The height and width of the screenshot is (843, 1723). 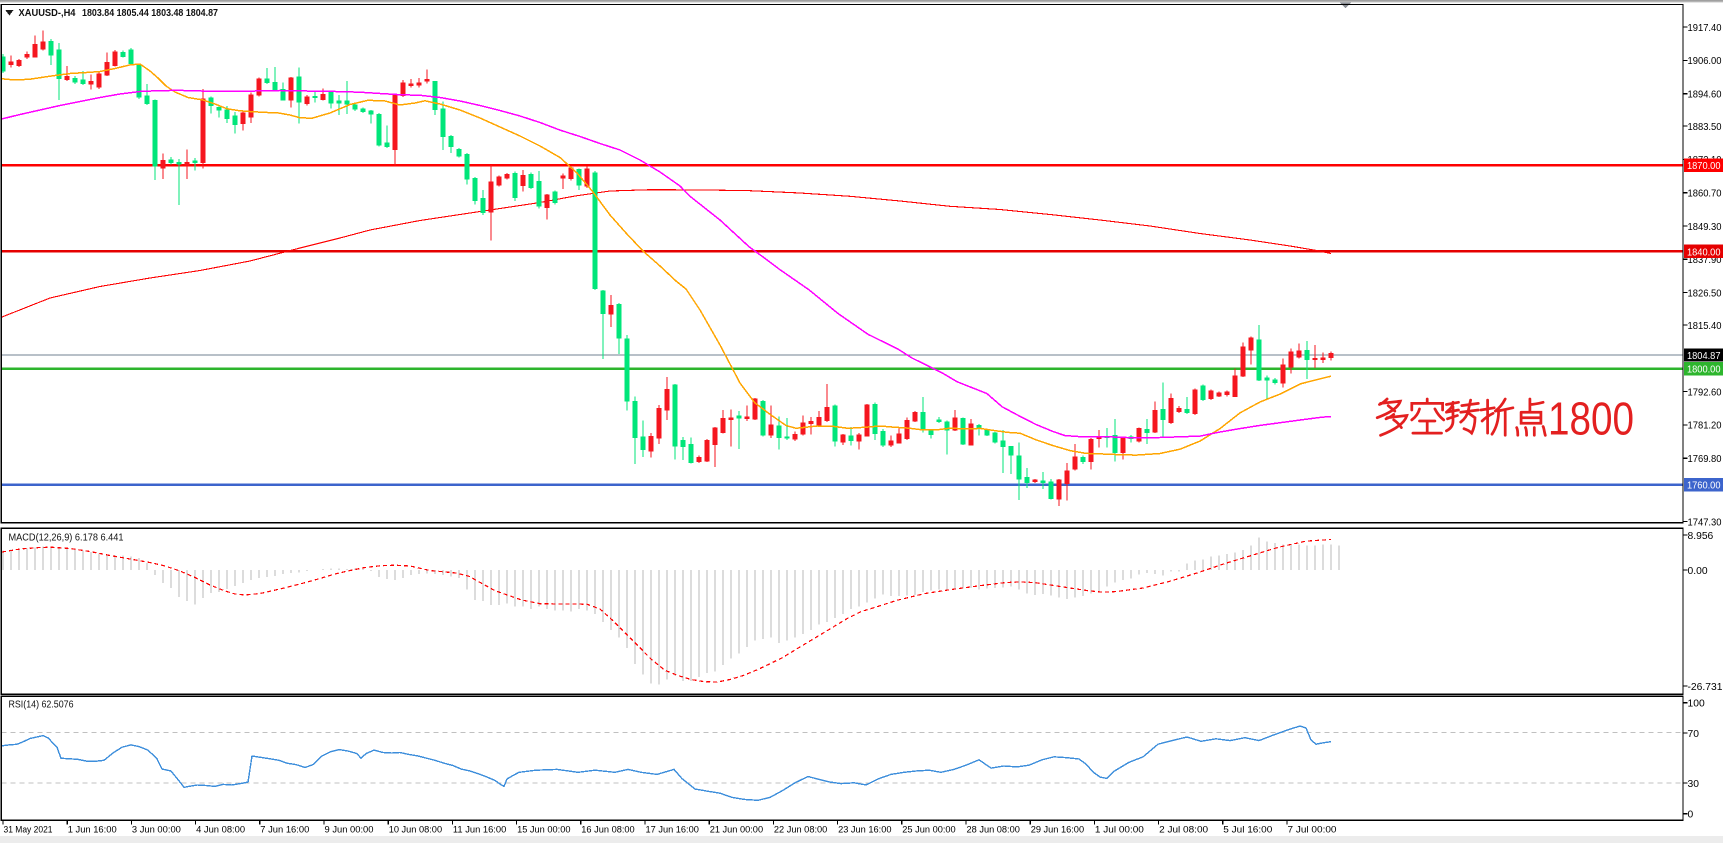 I want to click on svg-text: 7 Jun 16:00, so click(x=284, y=829).